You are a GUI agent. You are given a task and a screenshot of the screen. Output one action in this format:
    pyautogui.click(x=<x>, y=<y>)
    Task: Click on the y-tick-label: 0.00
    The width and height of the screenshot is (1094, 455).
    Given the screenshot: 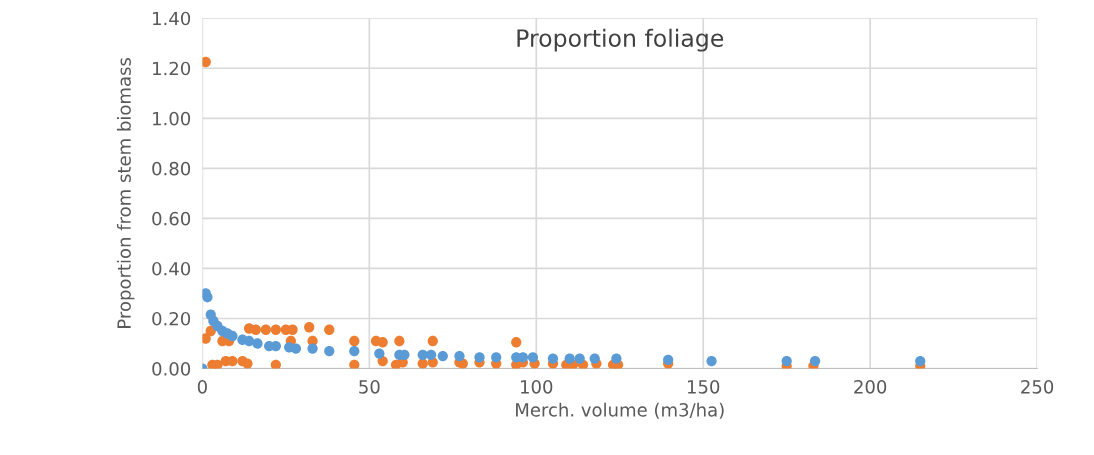 What is the action you would take?
    pyautogui.click(x=171, y=369)
    